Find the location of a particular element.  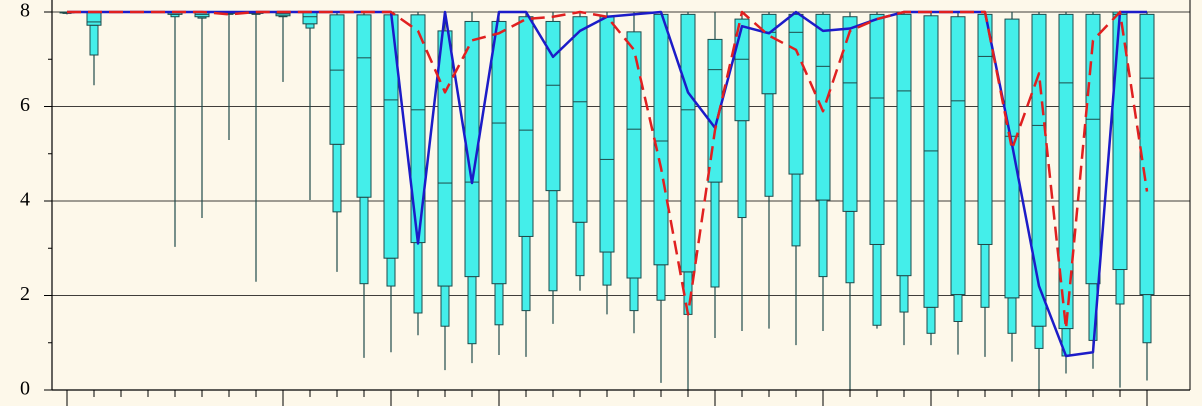

y-tick-label: 6 is located at coordinates (25, 105).